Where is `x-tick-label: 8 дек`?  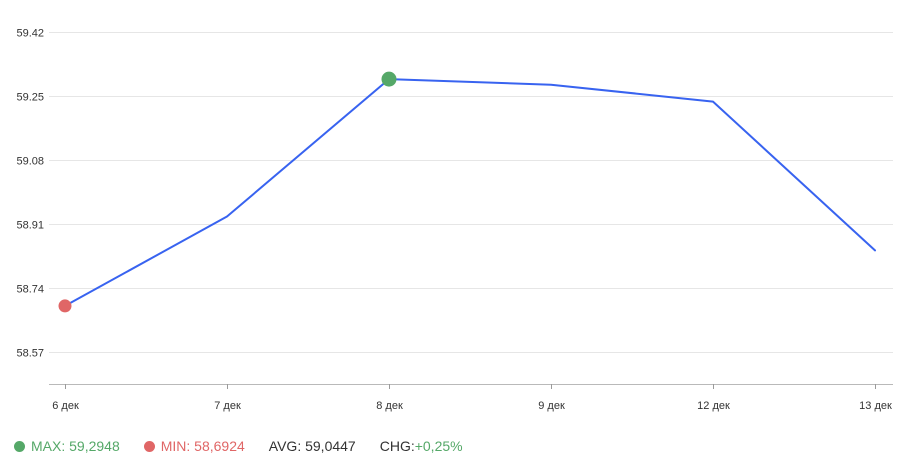 x-tick-label: 8 дек is located at coordinates (389, 406).